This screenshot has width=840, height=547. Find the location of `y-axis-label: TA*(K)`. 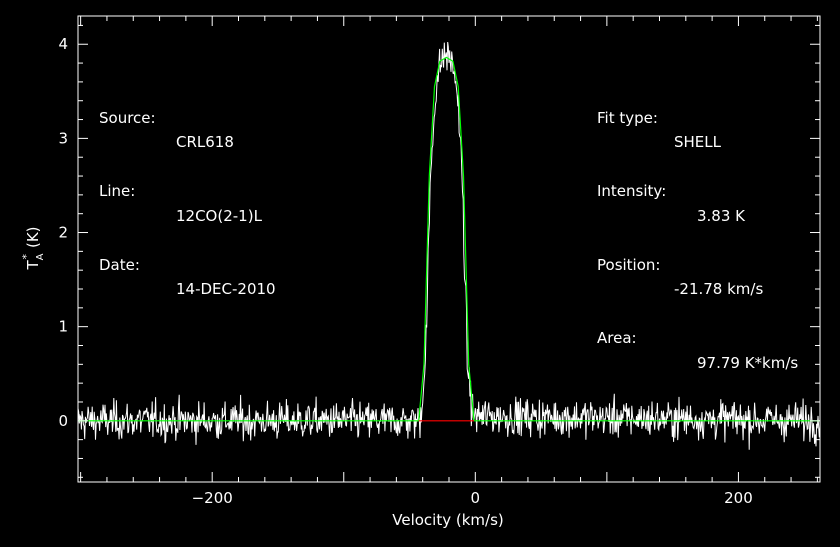

y-axis-label: TA*(K) is located at coordinates (33, 248).